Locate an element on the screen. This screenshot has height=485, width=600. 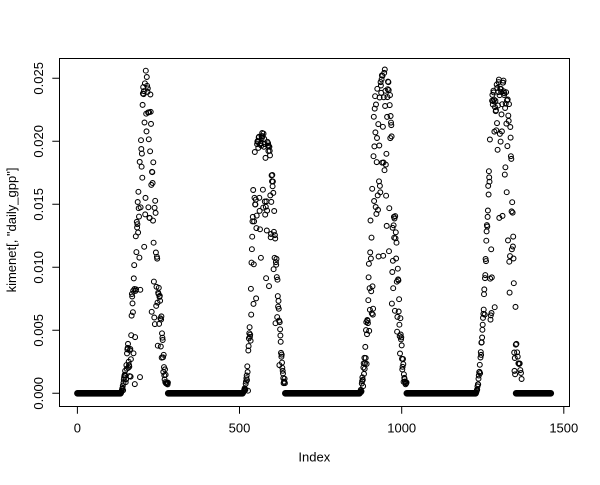
svg-text: 0.020 is located at coordinates (38, 141).